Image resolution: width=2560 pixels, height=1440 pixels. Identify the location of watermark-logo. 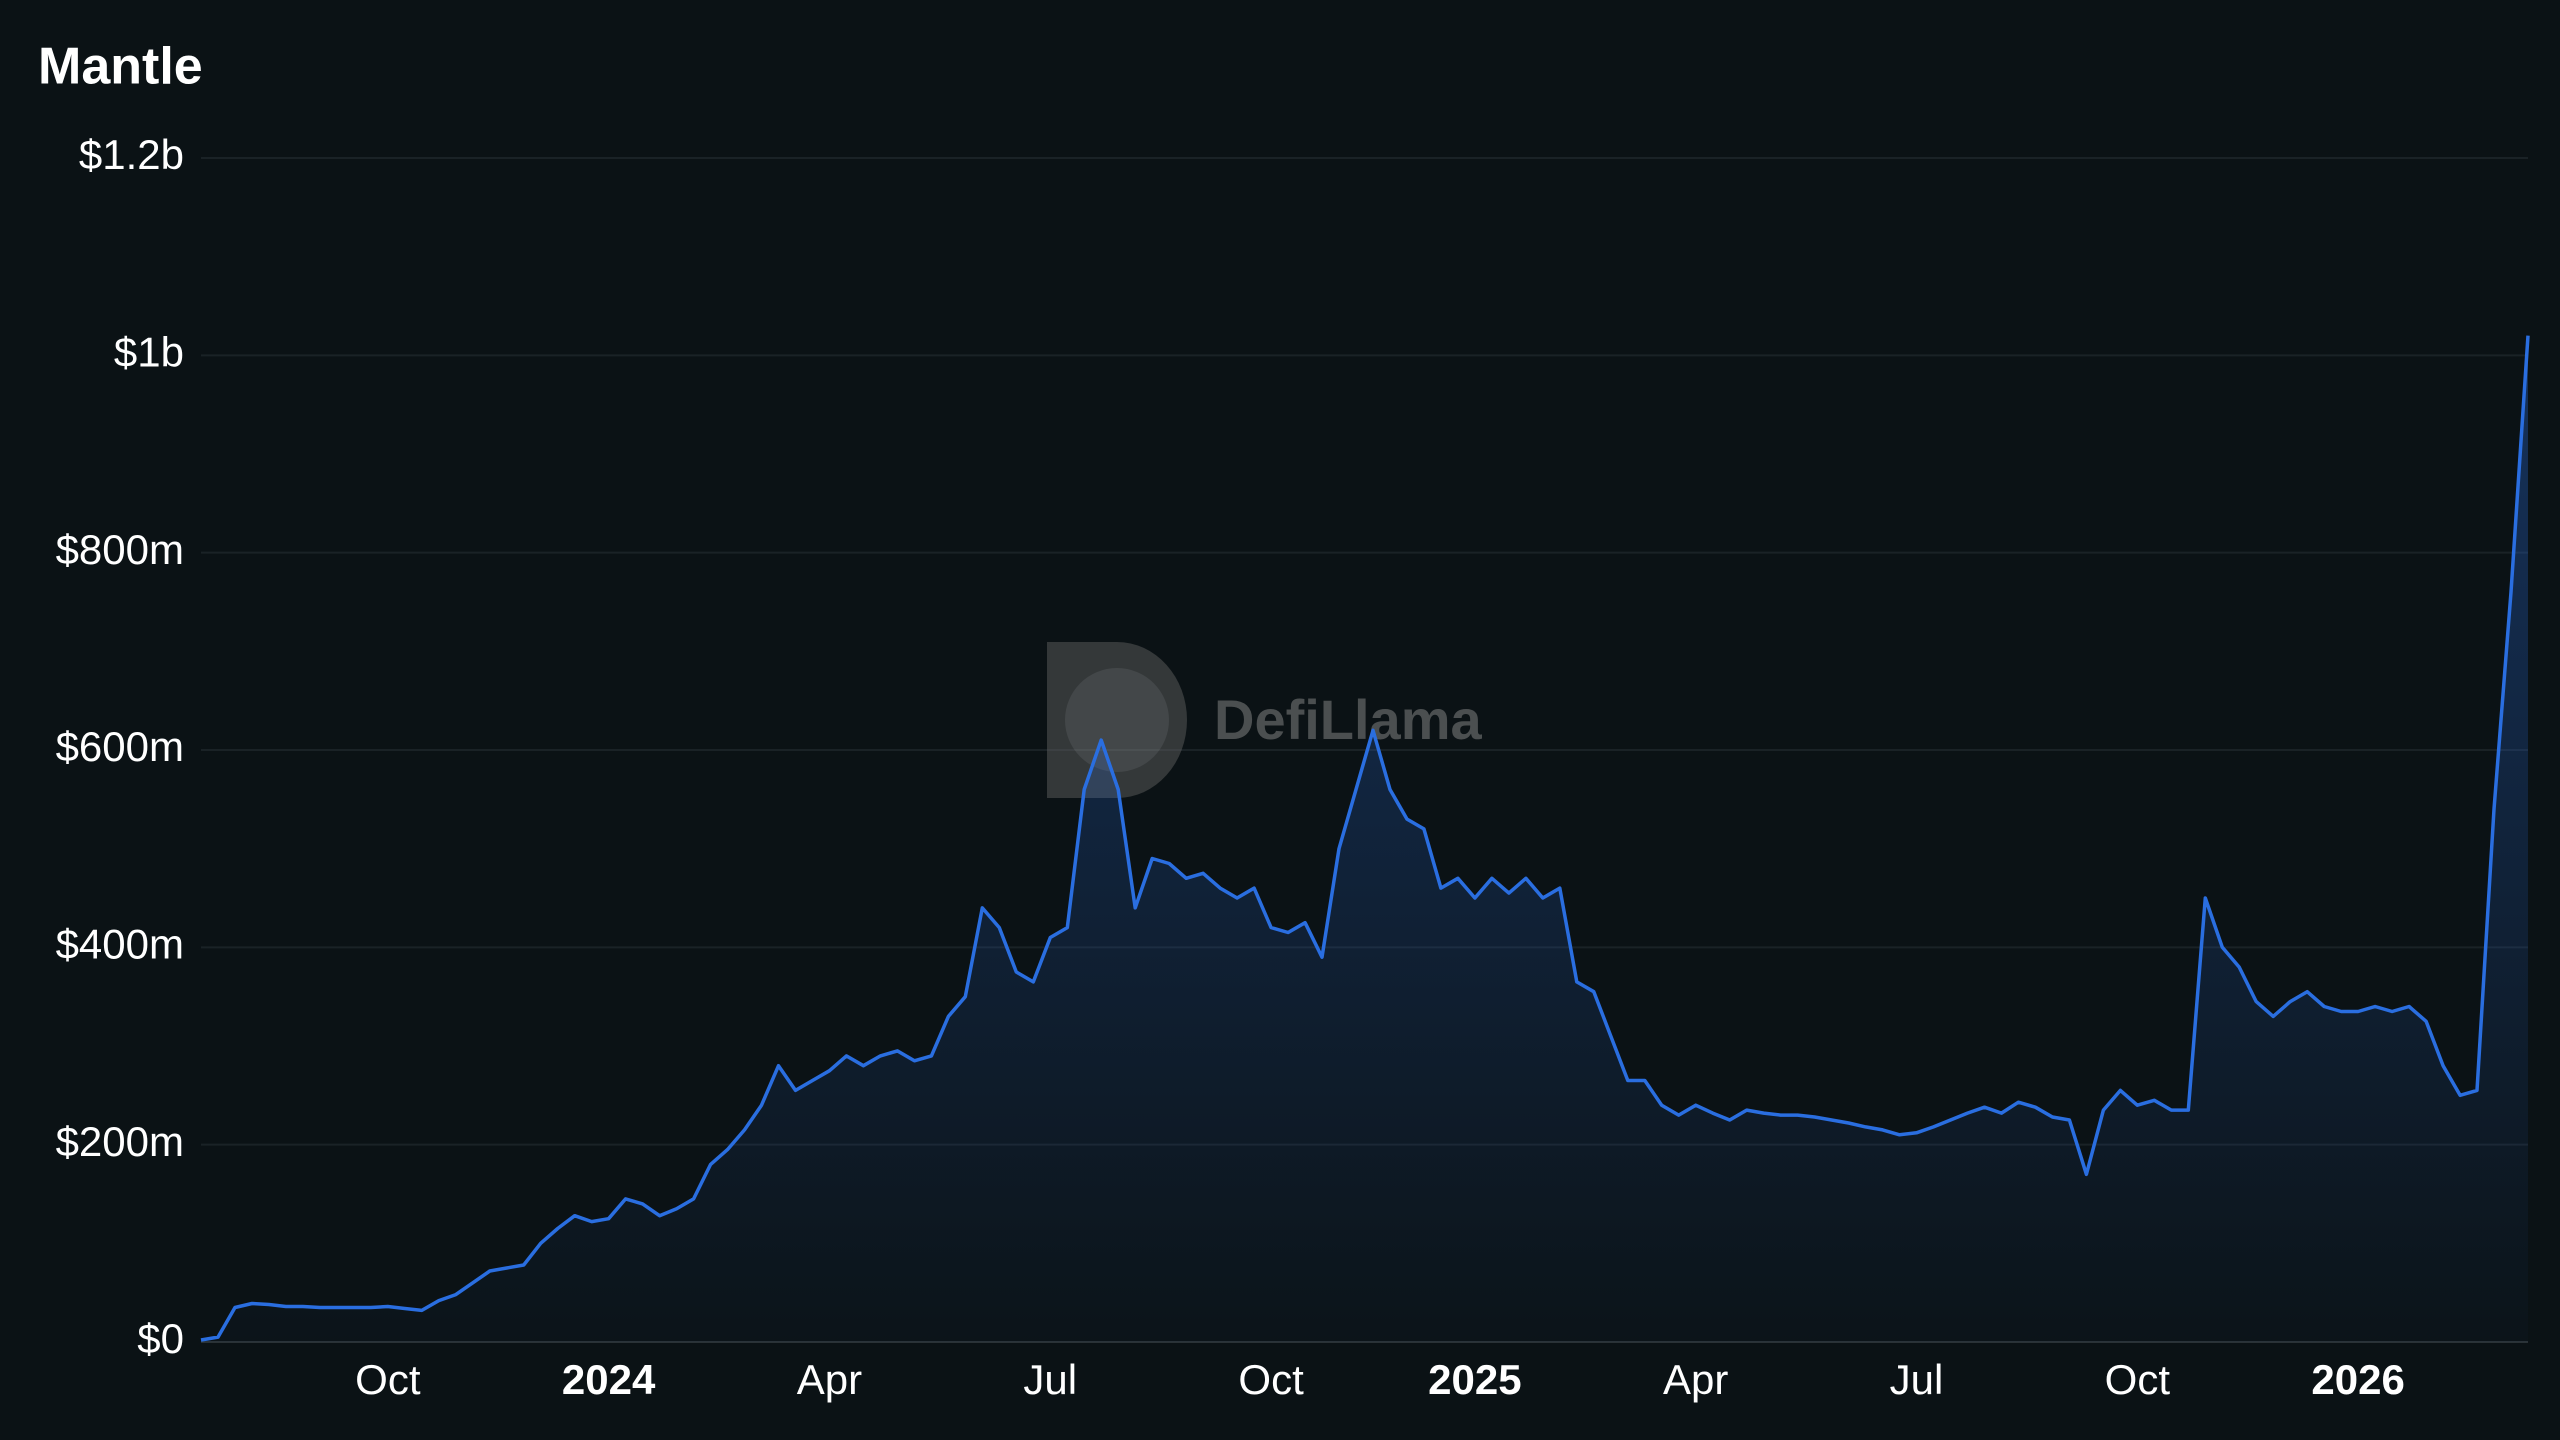
(1117, 720).